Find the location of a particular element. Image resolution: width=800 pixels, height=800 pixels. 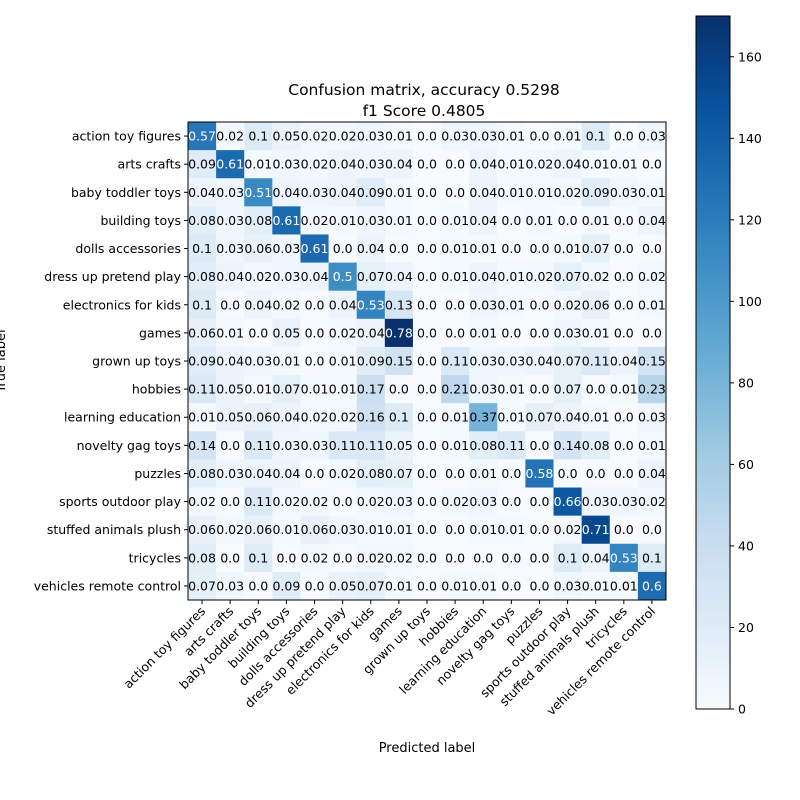

cell-value-label: 0.11 is located at coordinates (202, 389).